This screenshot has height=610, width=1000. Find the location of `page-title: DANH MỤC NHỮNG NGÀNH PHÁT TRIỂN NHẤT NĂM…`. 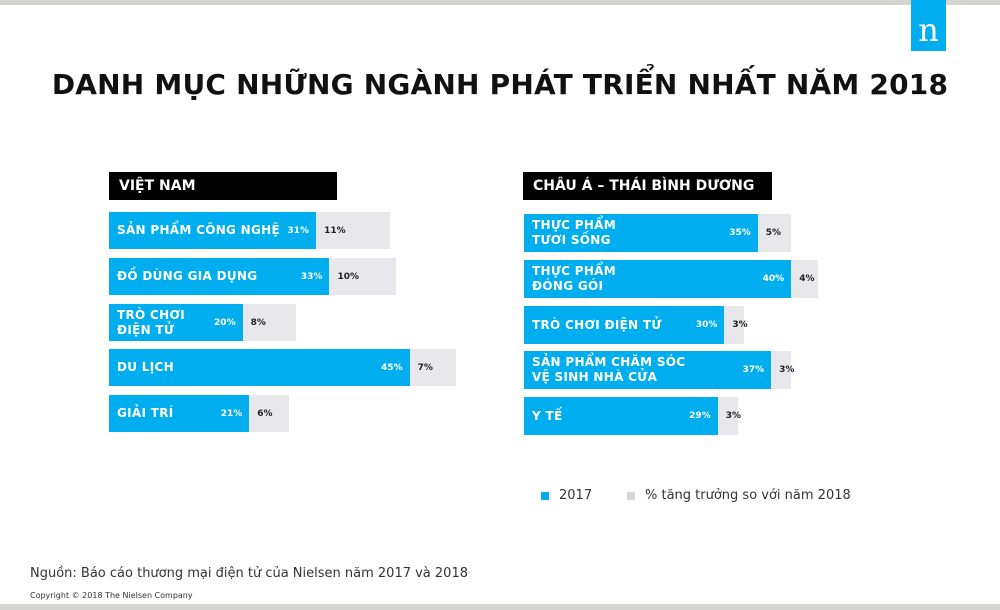

page-title: DANH MỤC NHỮNG NGÀNH PHÁT TRIỂN NHẤT NĂM… is located at coordinates (500, 84).